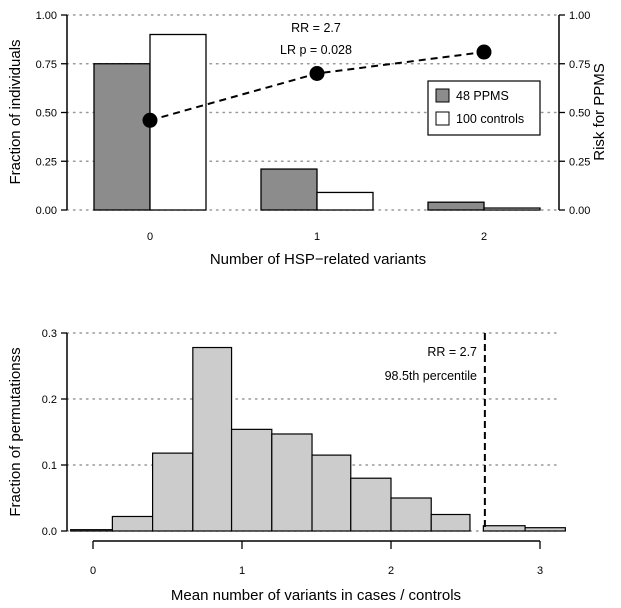 This screenshot has height=608, width=621. Describe the element at coordinates (484, 237) in the screenshot. I see `top-x-tick-label: 2` at that location.